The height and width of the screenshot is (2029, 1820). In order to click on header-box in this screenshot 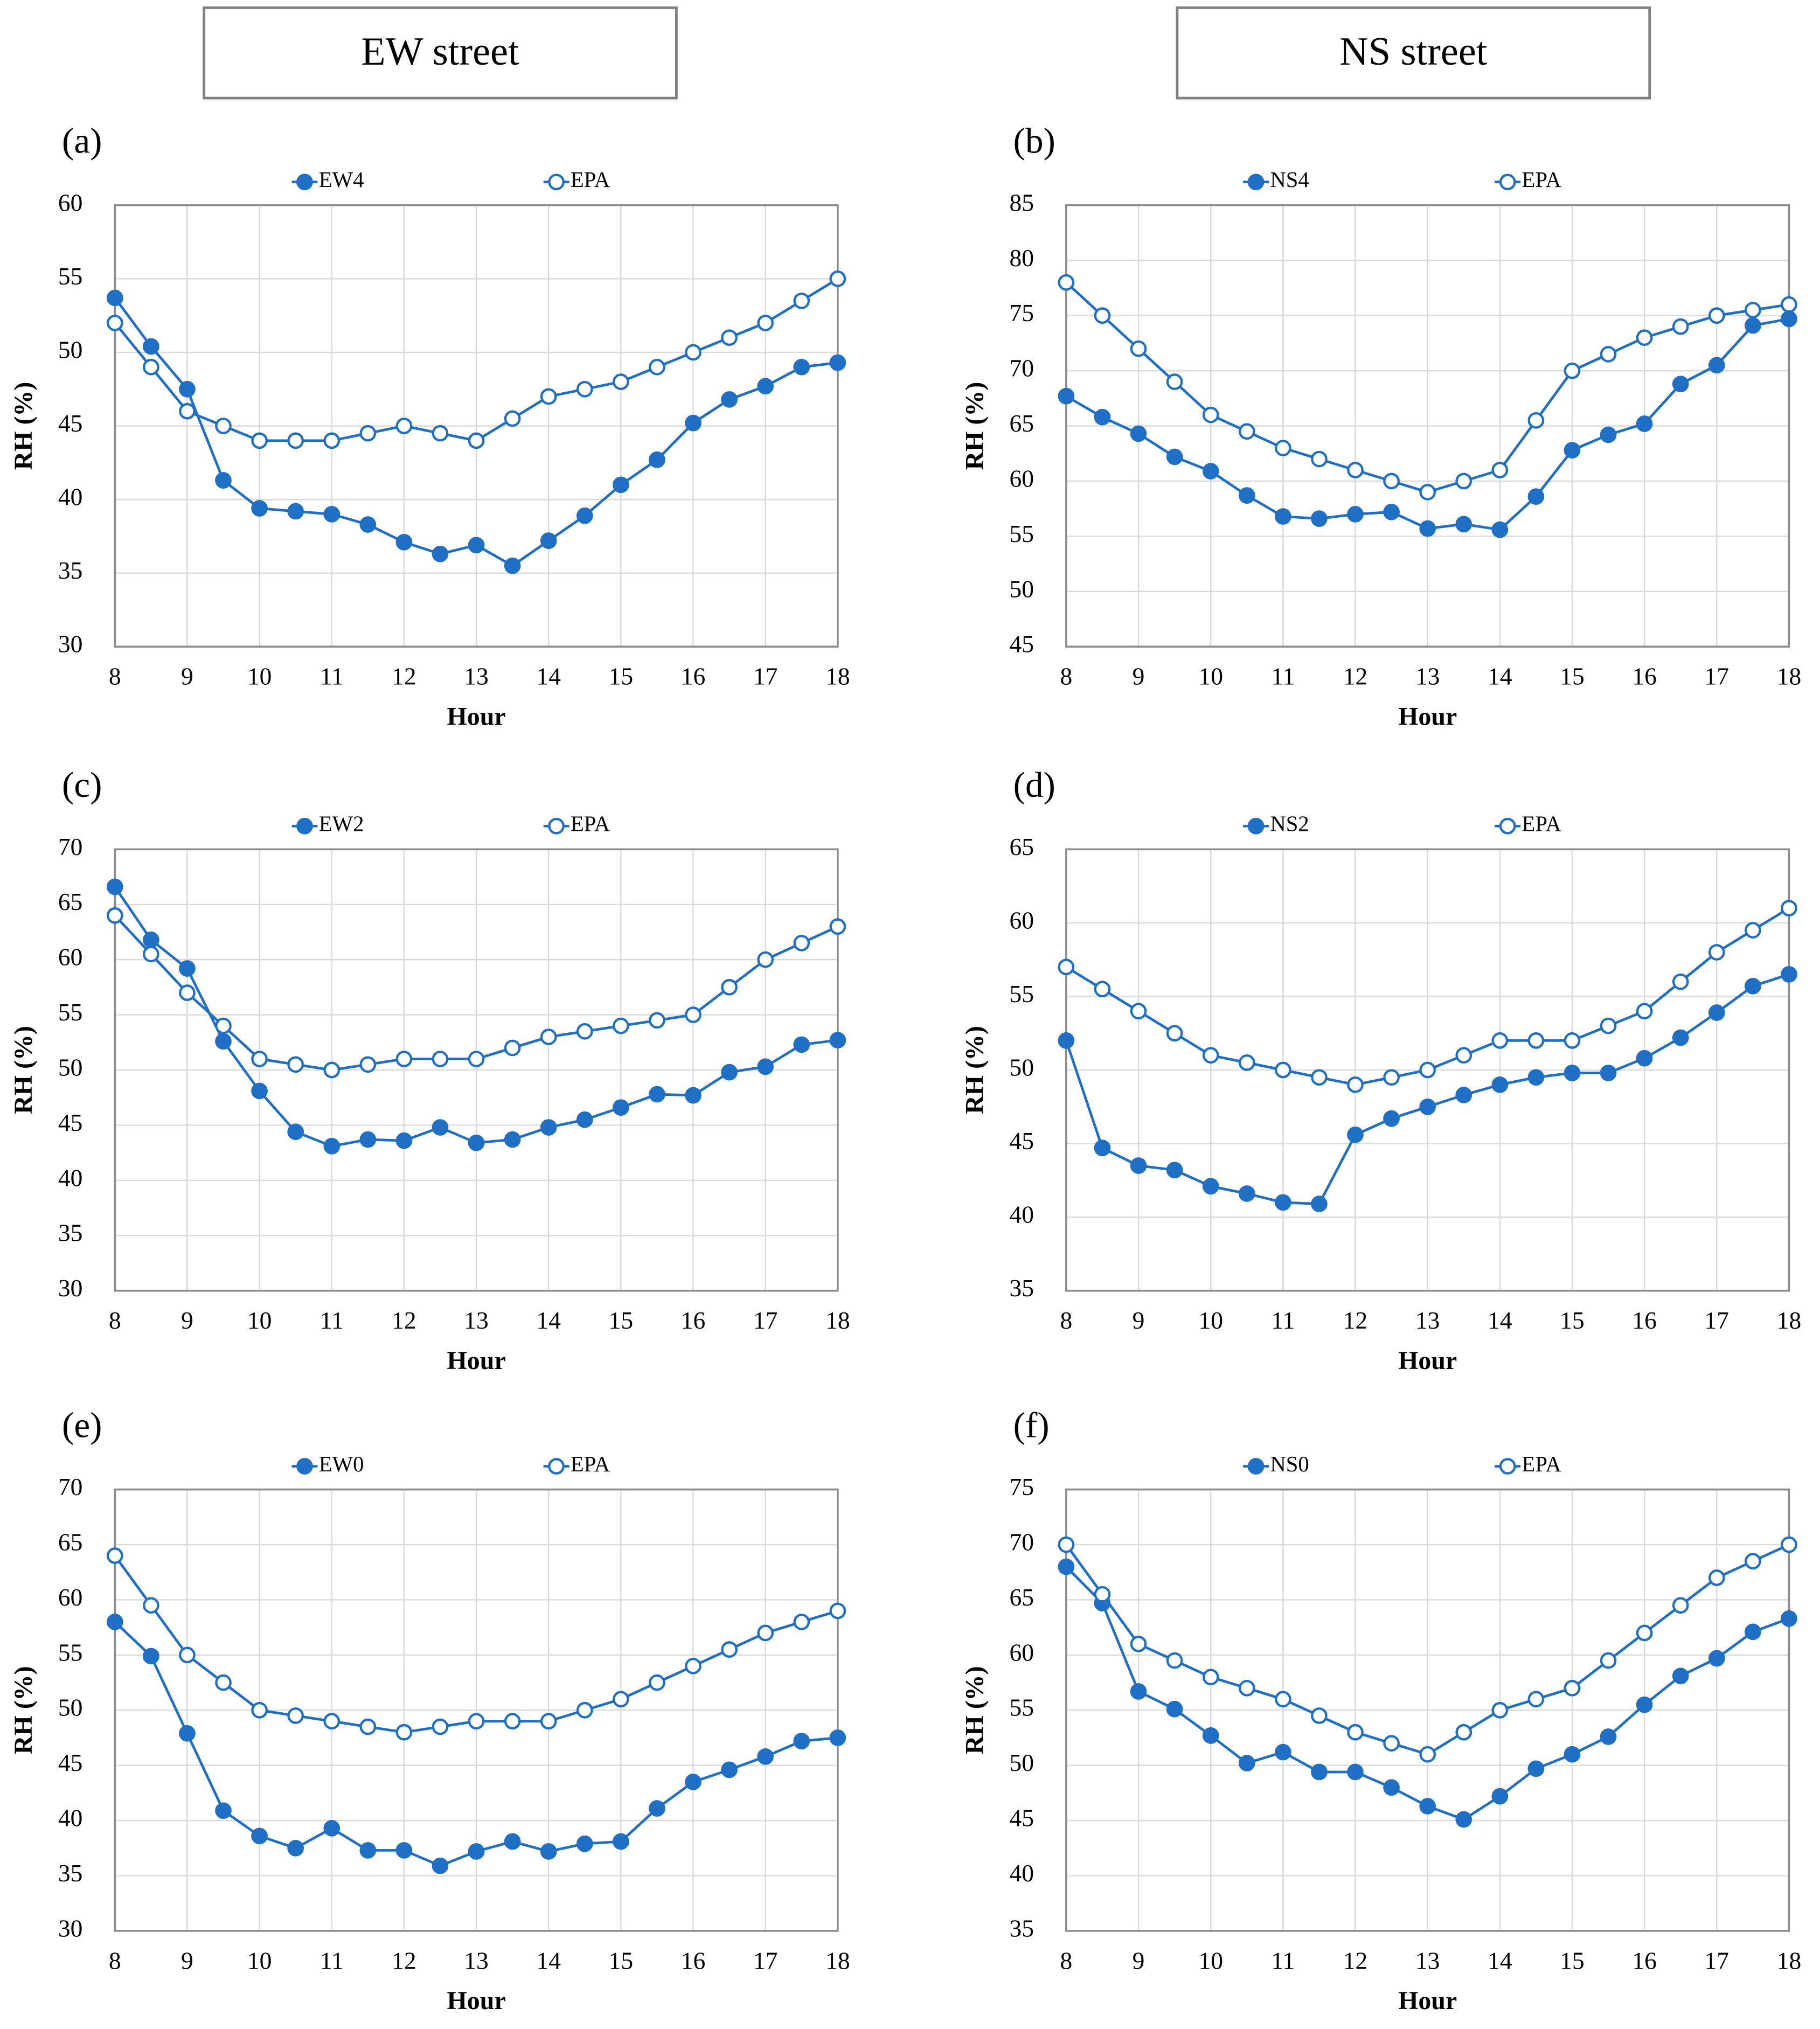, I will do `click(440, 53)`.